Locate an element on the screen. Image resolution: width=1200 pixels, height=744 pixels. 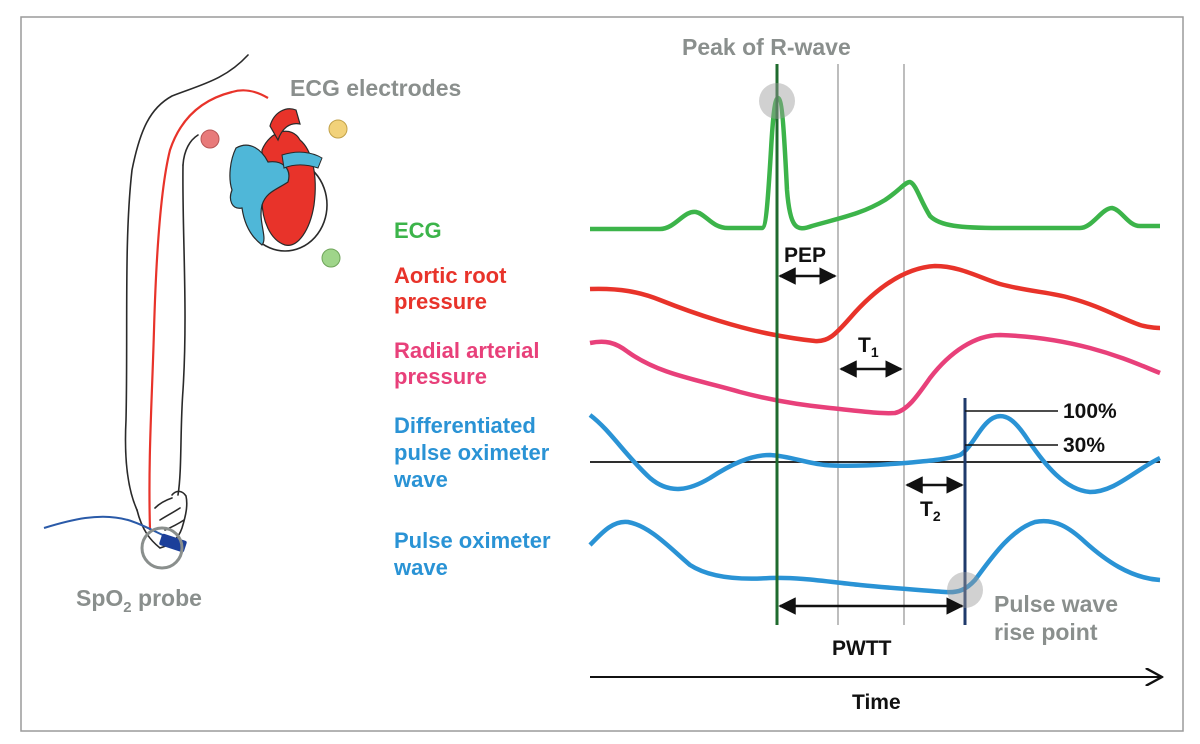
artery-line is located at coordinates (208, 310).